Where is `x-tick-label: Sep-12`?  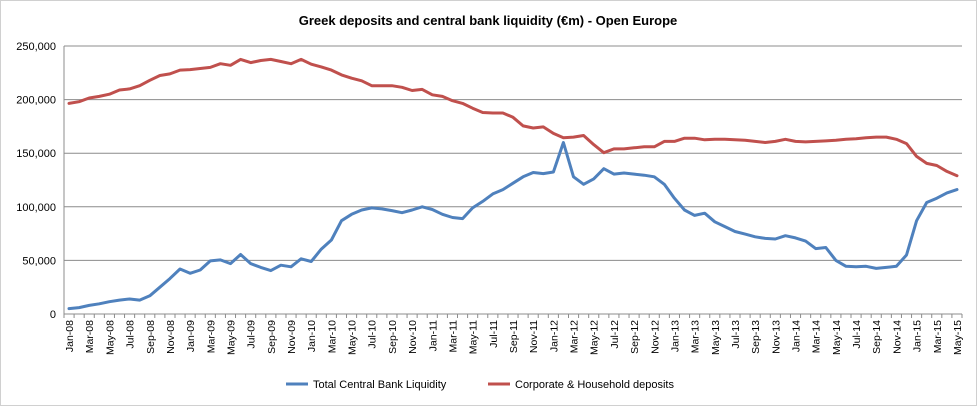
x-tick-label: Sep-12 is located at coordinates (635, 337).